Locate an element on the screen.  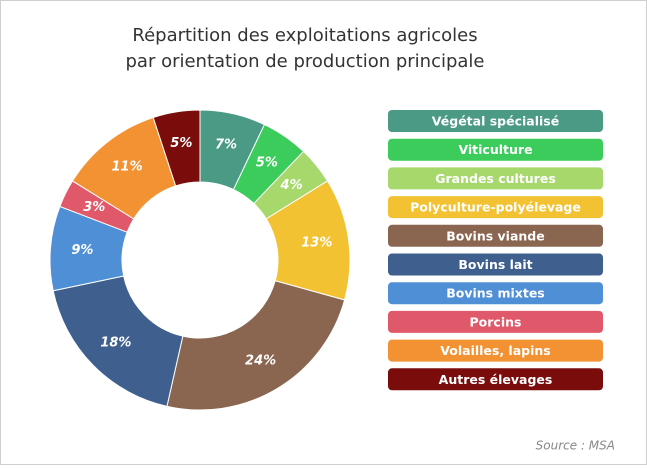
data-label: 7% is located at coordinates (226, 144).